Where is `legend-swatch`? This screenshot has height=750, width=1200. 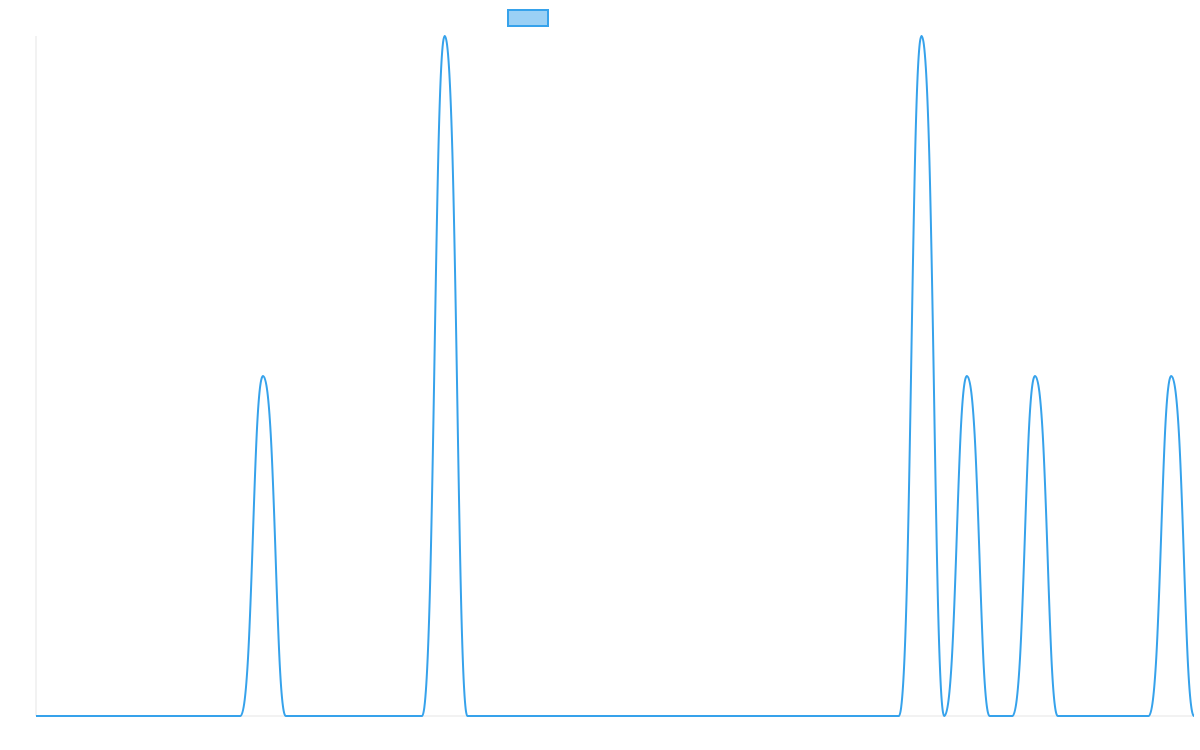 legend-swatch is located at coordinates (528, 18).